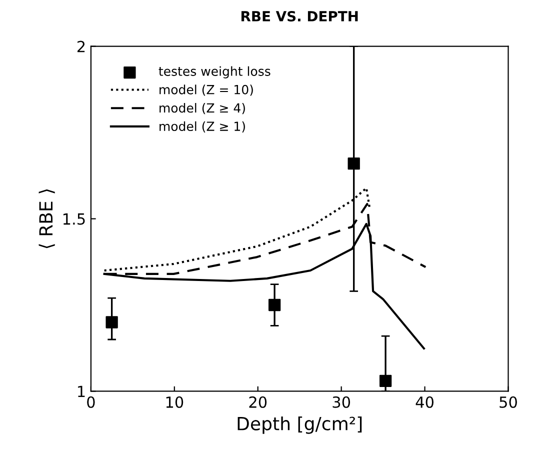  Describe the element at coordinates (81, 46) in the screenshot. I see `y-tick-label: 2` at that location.